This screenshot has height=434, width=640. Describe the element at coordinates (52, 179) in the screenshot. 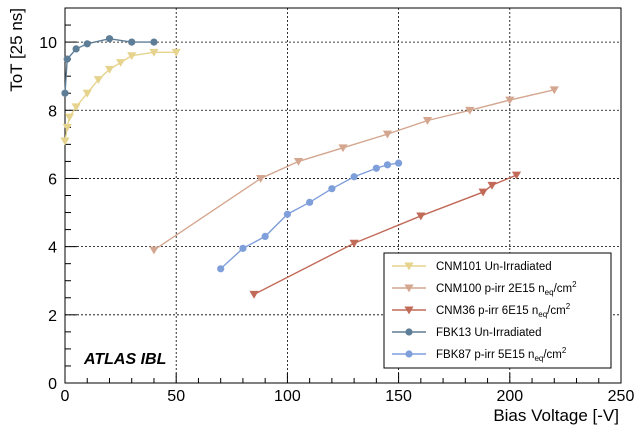

I see `y-tick-label-3: 6` at that location.